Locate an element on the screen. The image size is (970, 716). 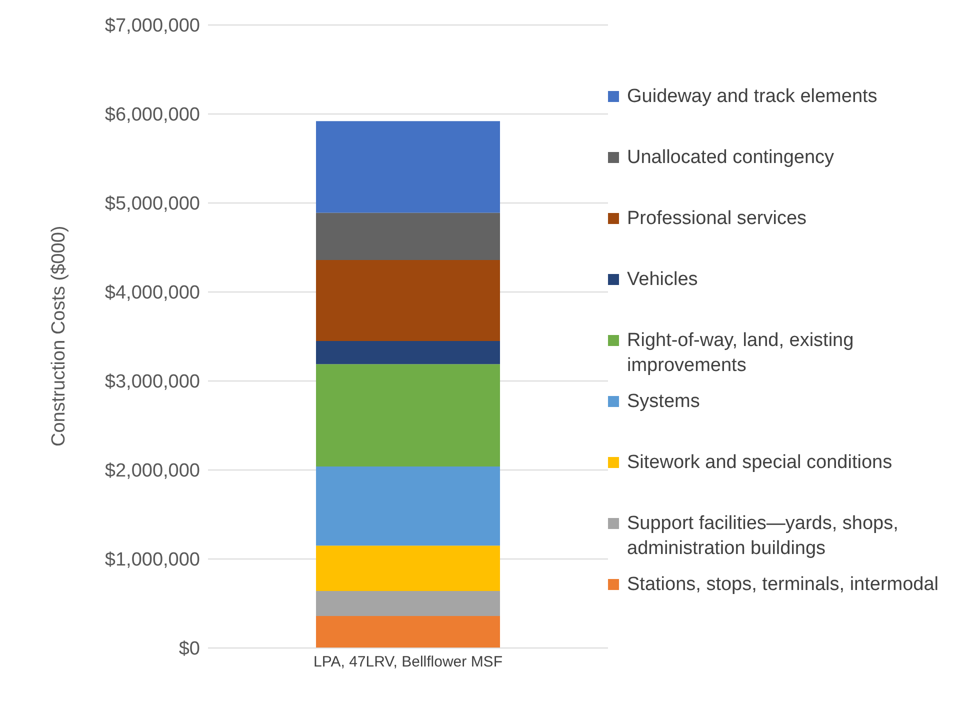
legend-label: Right-of-way, land, existing improvements is located at coordinates (741, 353).